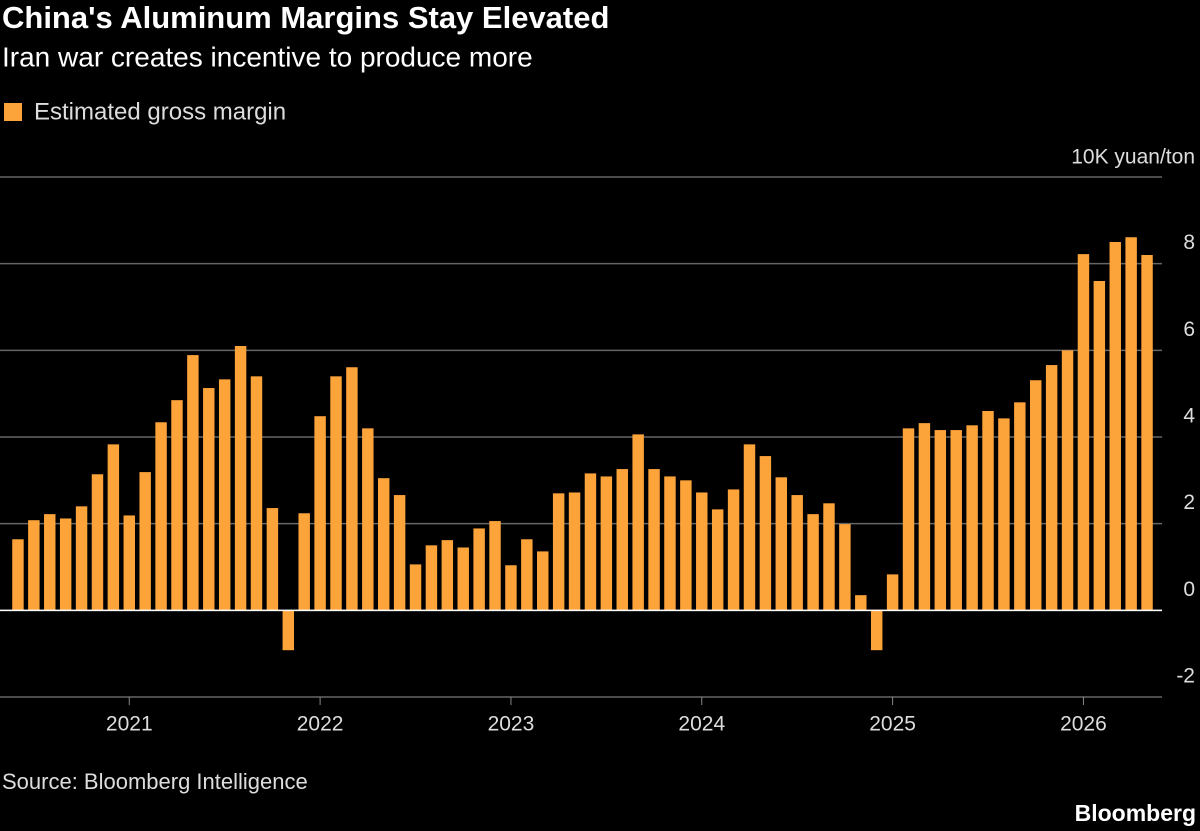 Image resolution: width=1200 pixels, height=831 pixels. I want to click on y-axis-unit: 10K yuan/ton, so click(1133, 157).